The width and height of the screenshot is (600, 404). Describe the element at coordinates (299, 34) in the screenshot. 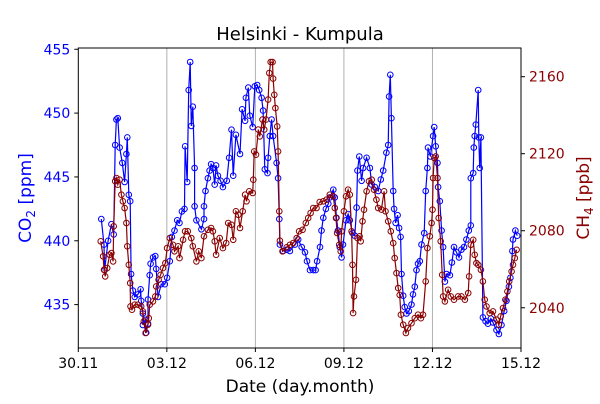

I see `chart-title: Helsinki - Kumpula` at that location.